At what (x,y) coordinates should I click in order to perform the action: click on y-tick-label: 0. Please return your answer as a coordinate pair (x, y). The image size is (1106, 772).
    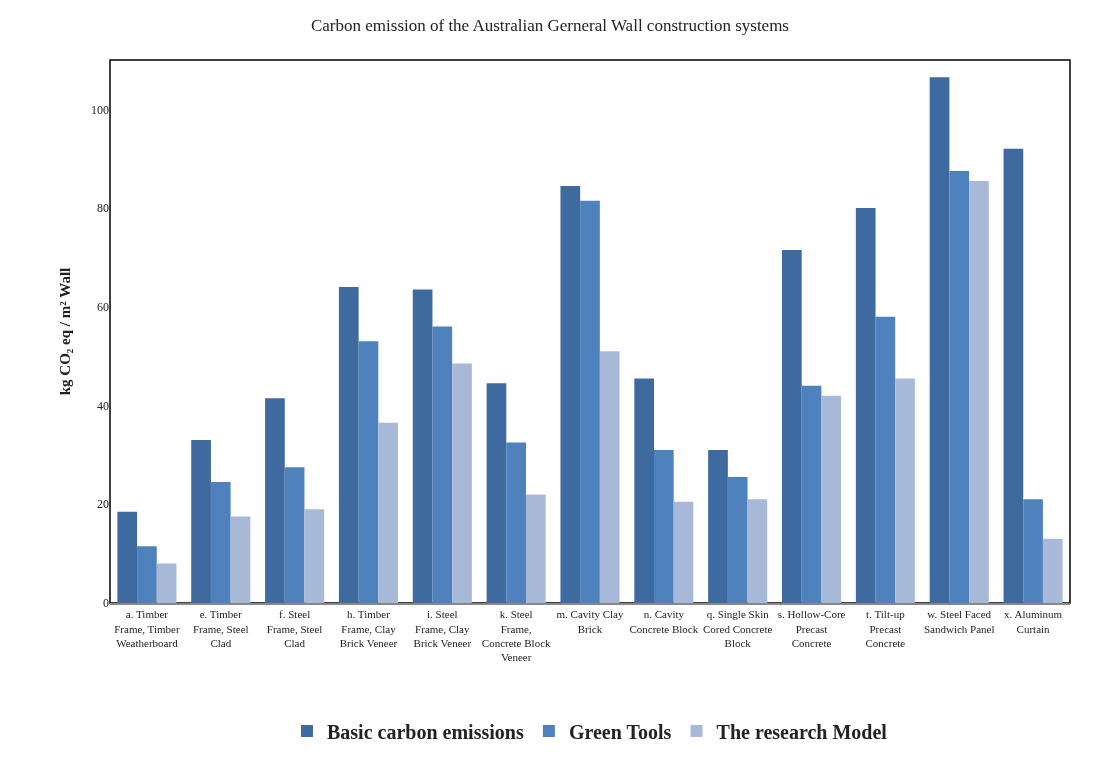
    Looking at the image, I should click on (106, 603).